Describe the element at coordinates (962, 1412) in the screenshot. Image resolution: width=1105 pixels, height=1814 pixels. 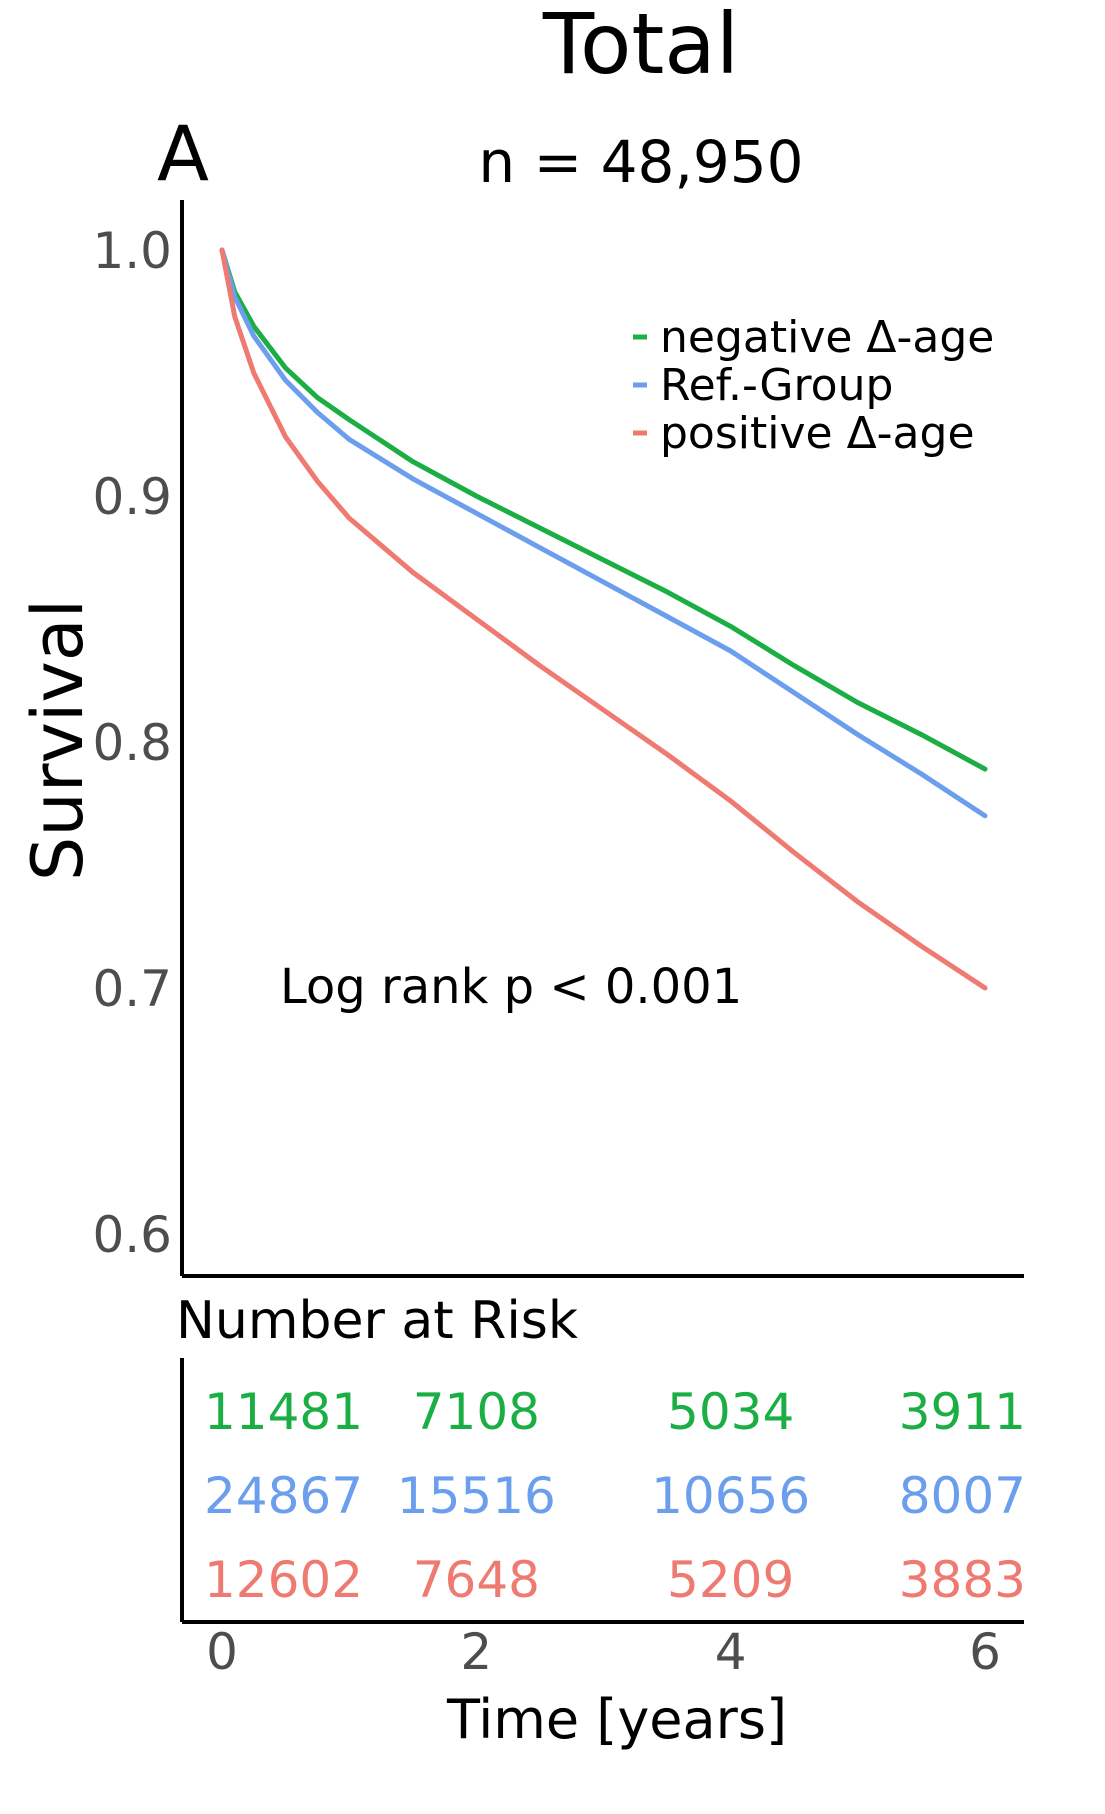
I see `risk-count: 3911` at that location.